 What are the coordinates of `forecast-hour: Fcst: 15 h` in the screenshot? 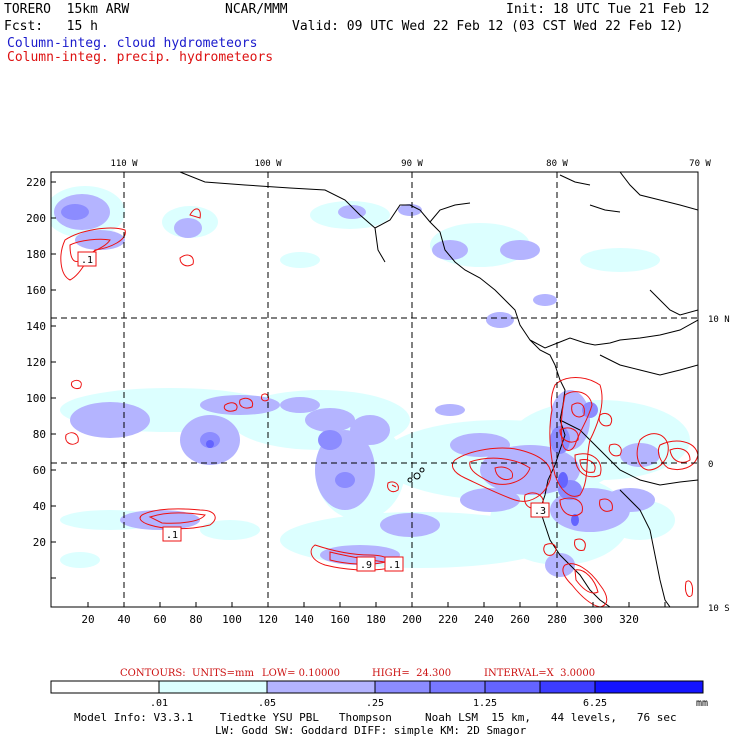 It's located at (51, 26).